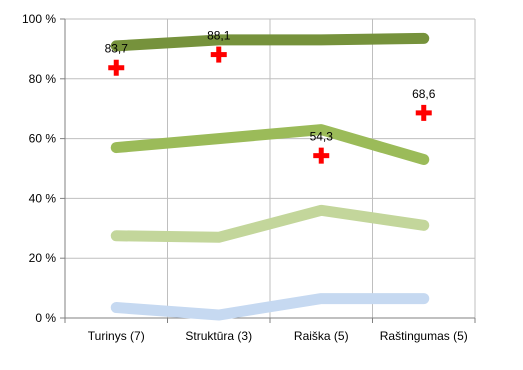 The width and height of the screenshot is (523, 370). I want to click on y-tick-label: 100 %, so click(39, 19).